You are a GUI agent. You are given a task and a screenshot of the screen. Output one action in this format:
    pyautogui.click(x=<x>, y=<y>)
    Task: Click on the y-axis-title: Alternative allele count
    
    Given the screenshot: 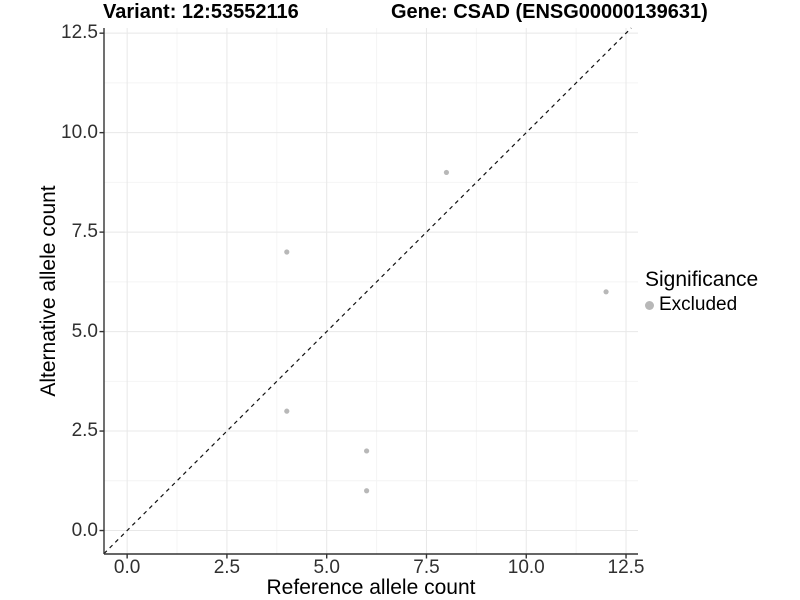 What is the action you would take?
    pyautogui.click(x=48, y=291)
    